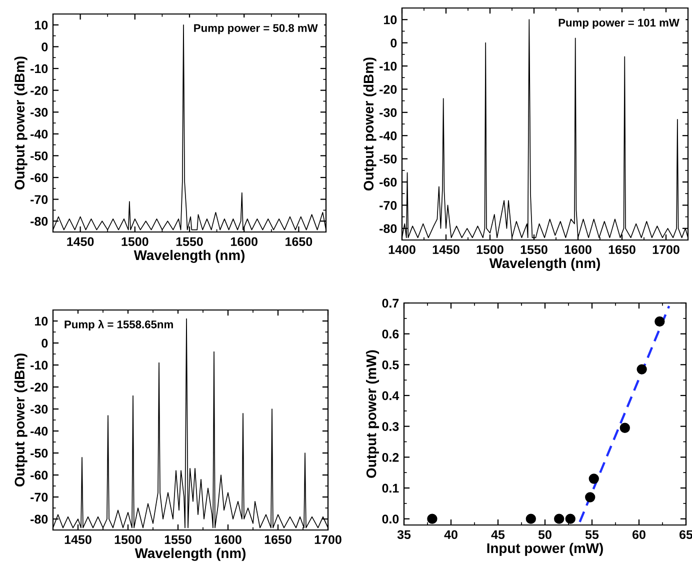 This screenshot has height=568, width=692. What do you see at coordinates (404, 535) in the screenshot?
I see `x-tick-label: 35` at bounding box center [404, 535].